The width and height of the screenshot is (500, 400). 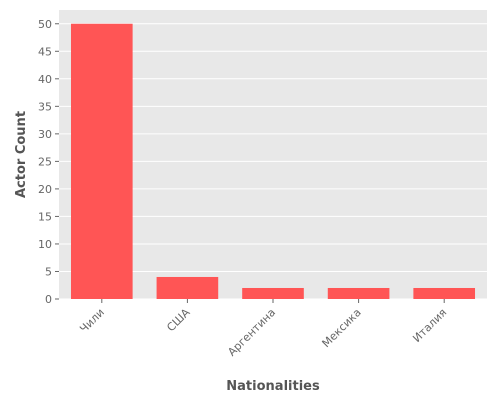 I want to click on y-axis-title: Actor Count, so click(x=21, y=154).